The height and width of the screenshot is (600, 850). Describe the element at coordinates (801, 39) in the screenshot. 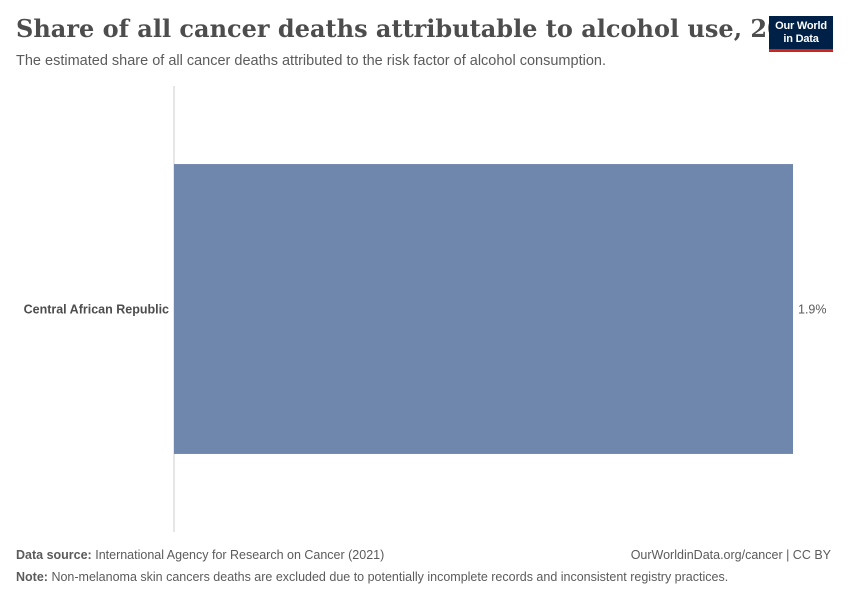

I see `logo-line-2: in Data` at that location.